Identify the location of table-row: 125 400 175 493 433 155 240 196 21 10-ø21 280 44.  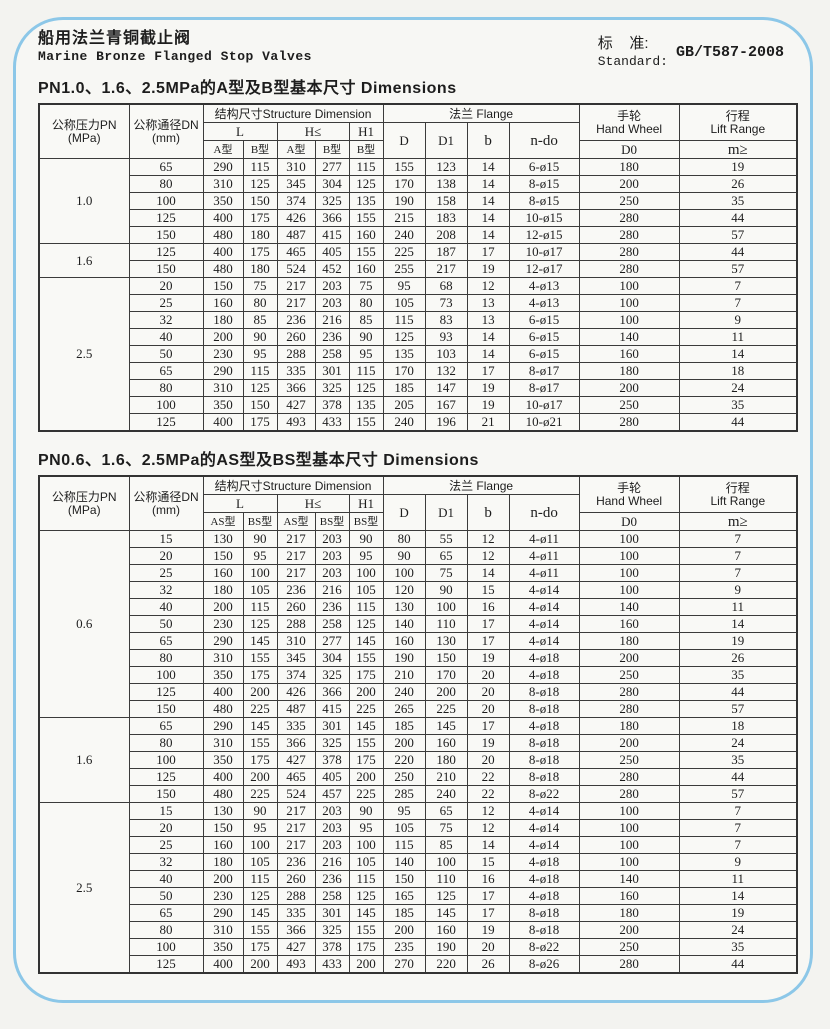
(418, 422).